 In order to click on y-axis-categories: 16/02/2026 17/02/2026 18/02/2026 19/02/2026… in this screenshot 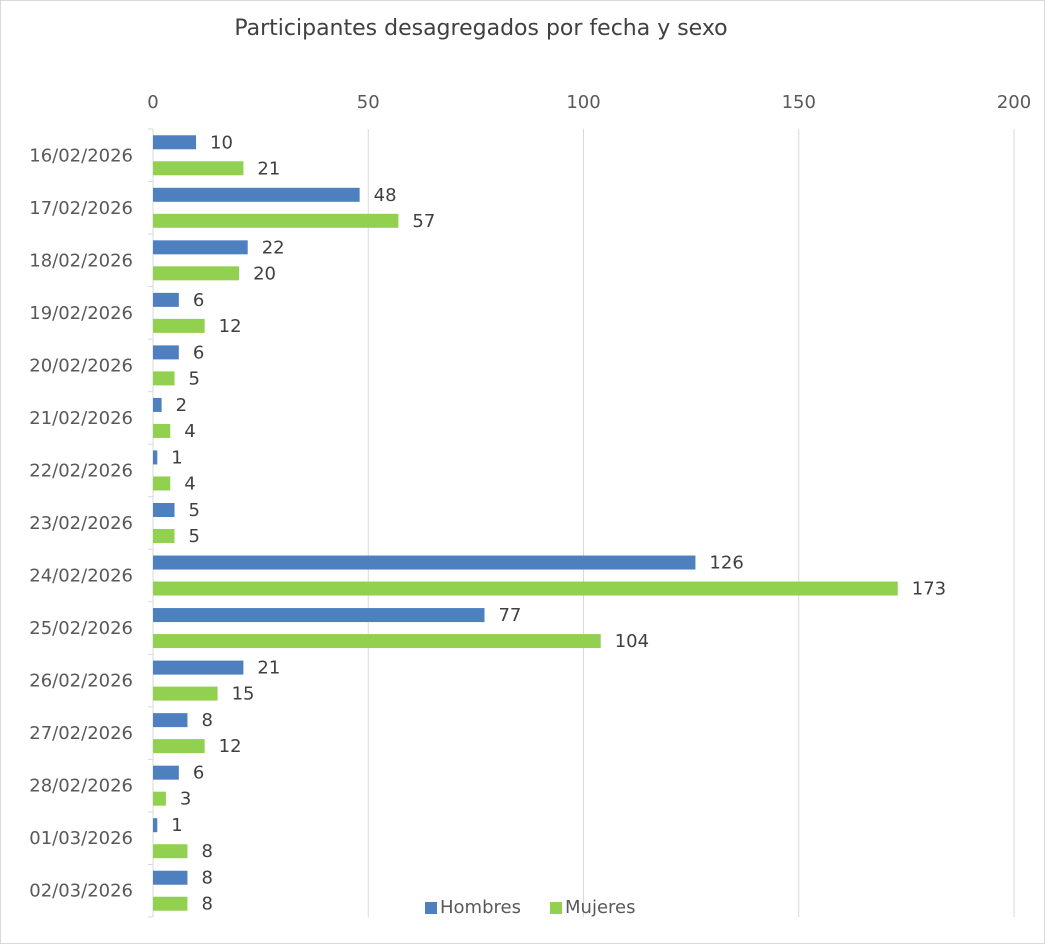, I will do `click(81, 523)`.